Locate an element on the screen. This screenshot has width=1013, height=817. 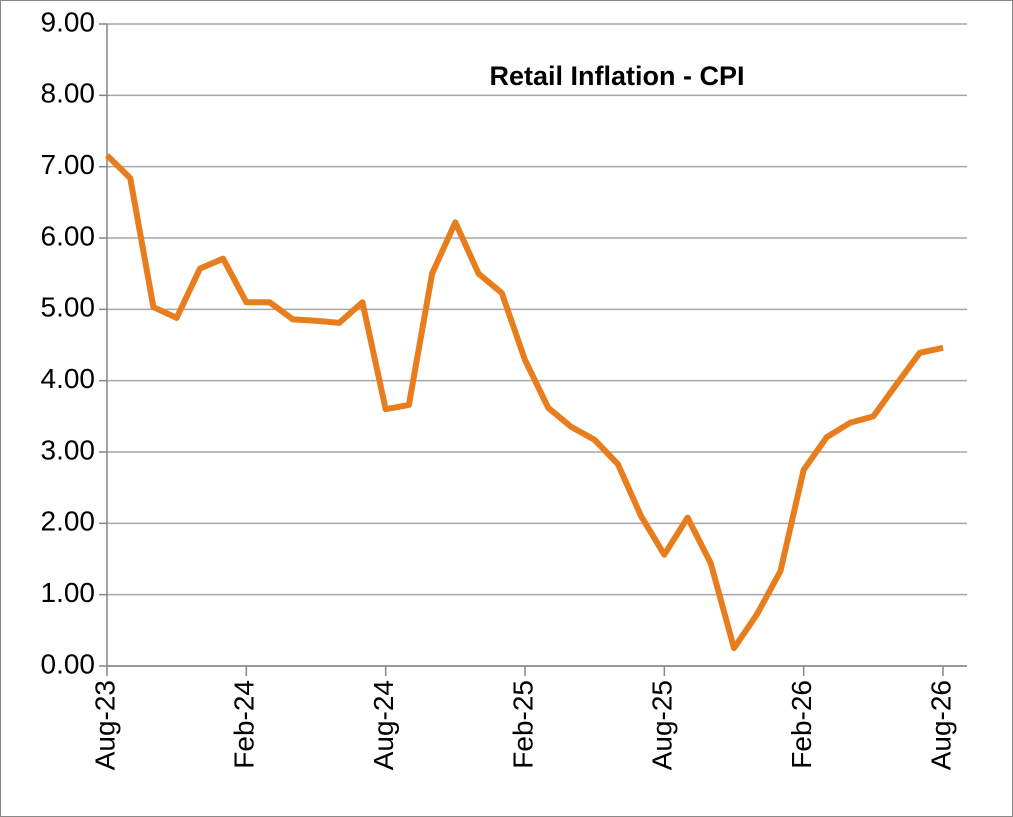
y-tick-label: 2.00 is located at coordinates (68, 521).